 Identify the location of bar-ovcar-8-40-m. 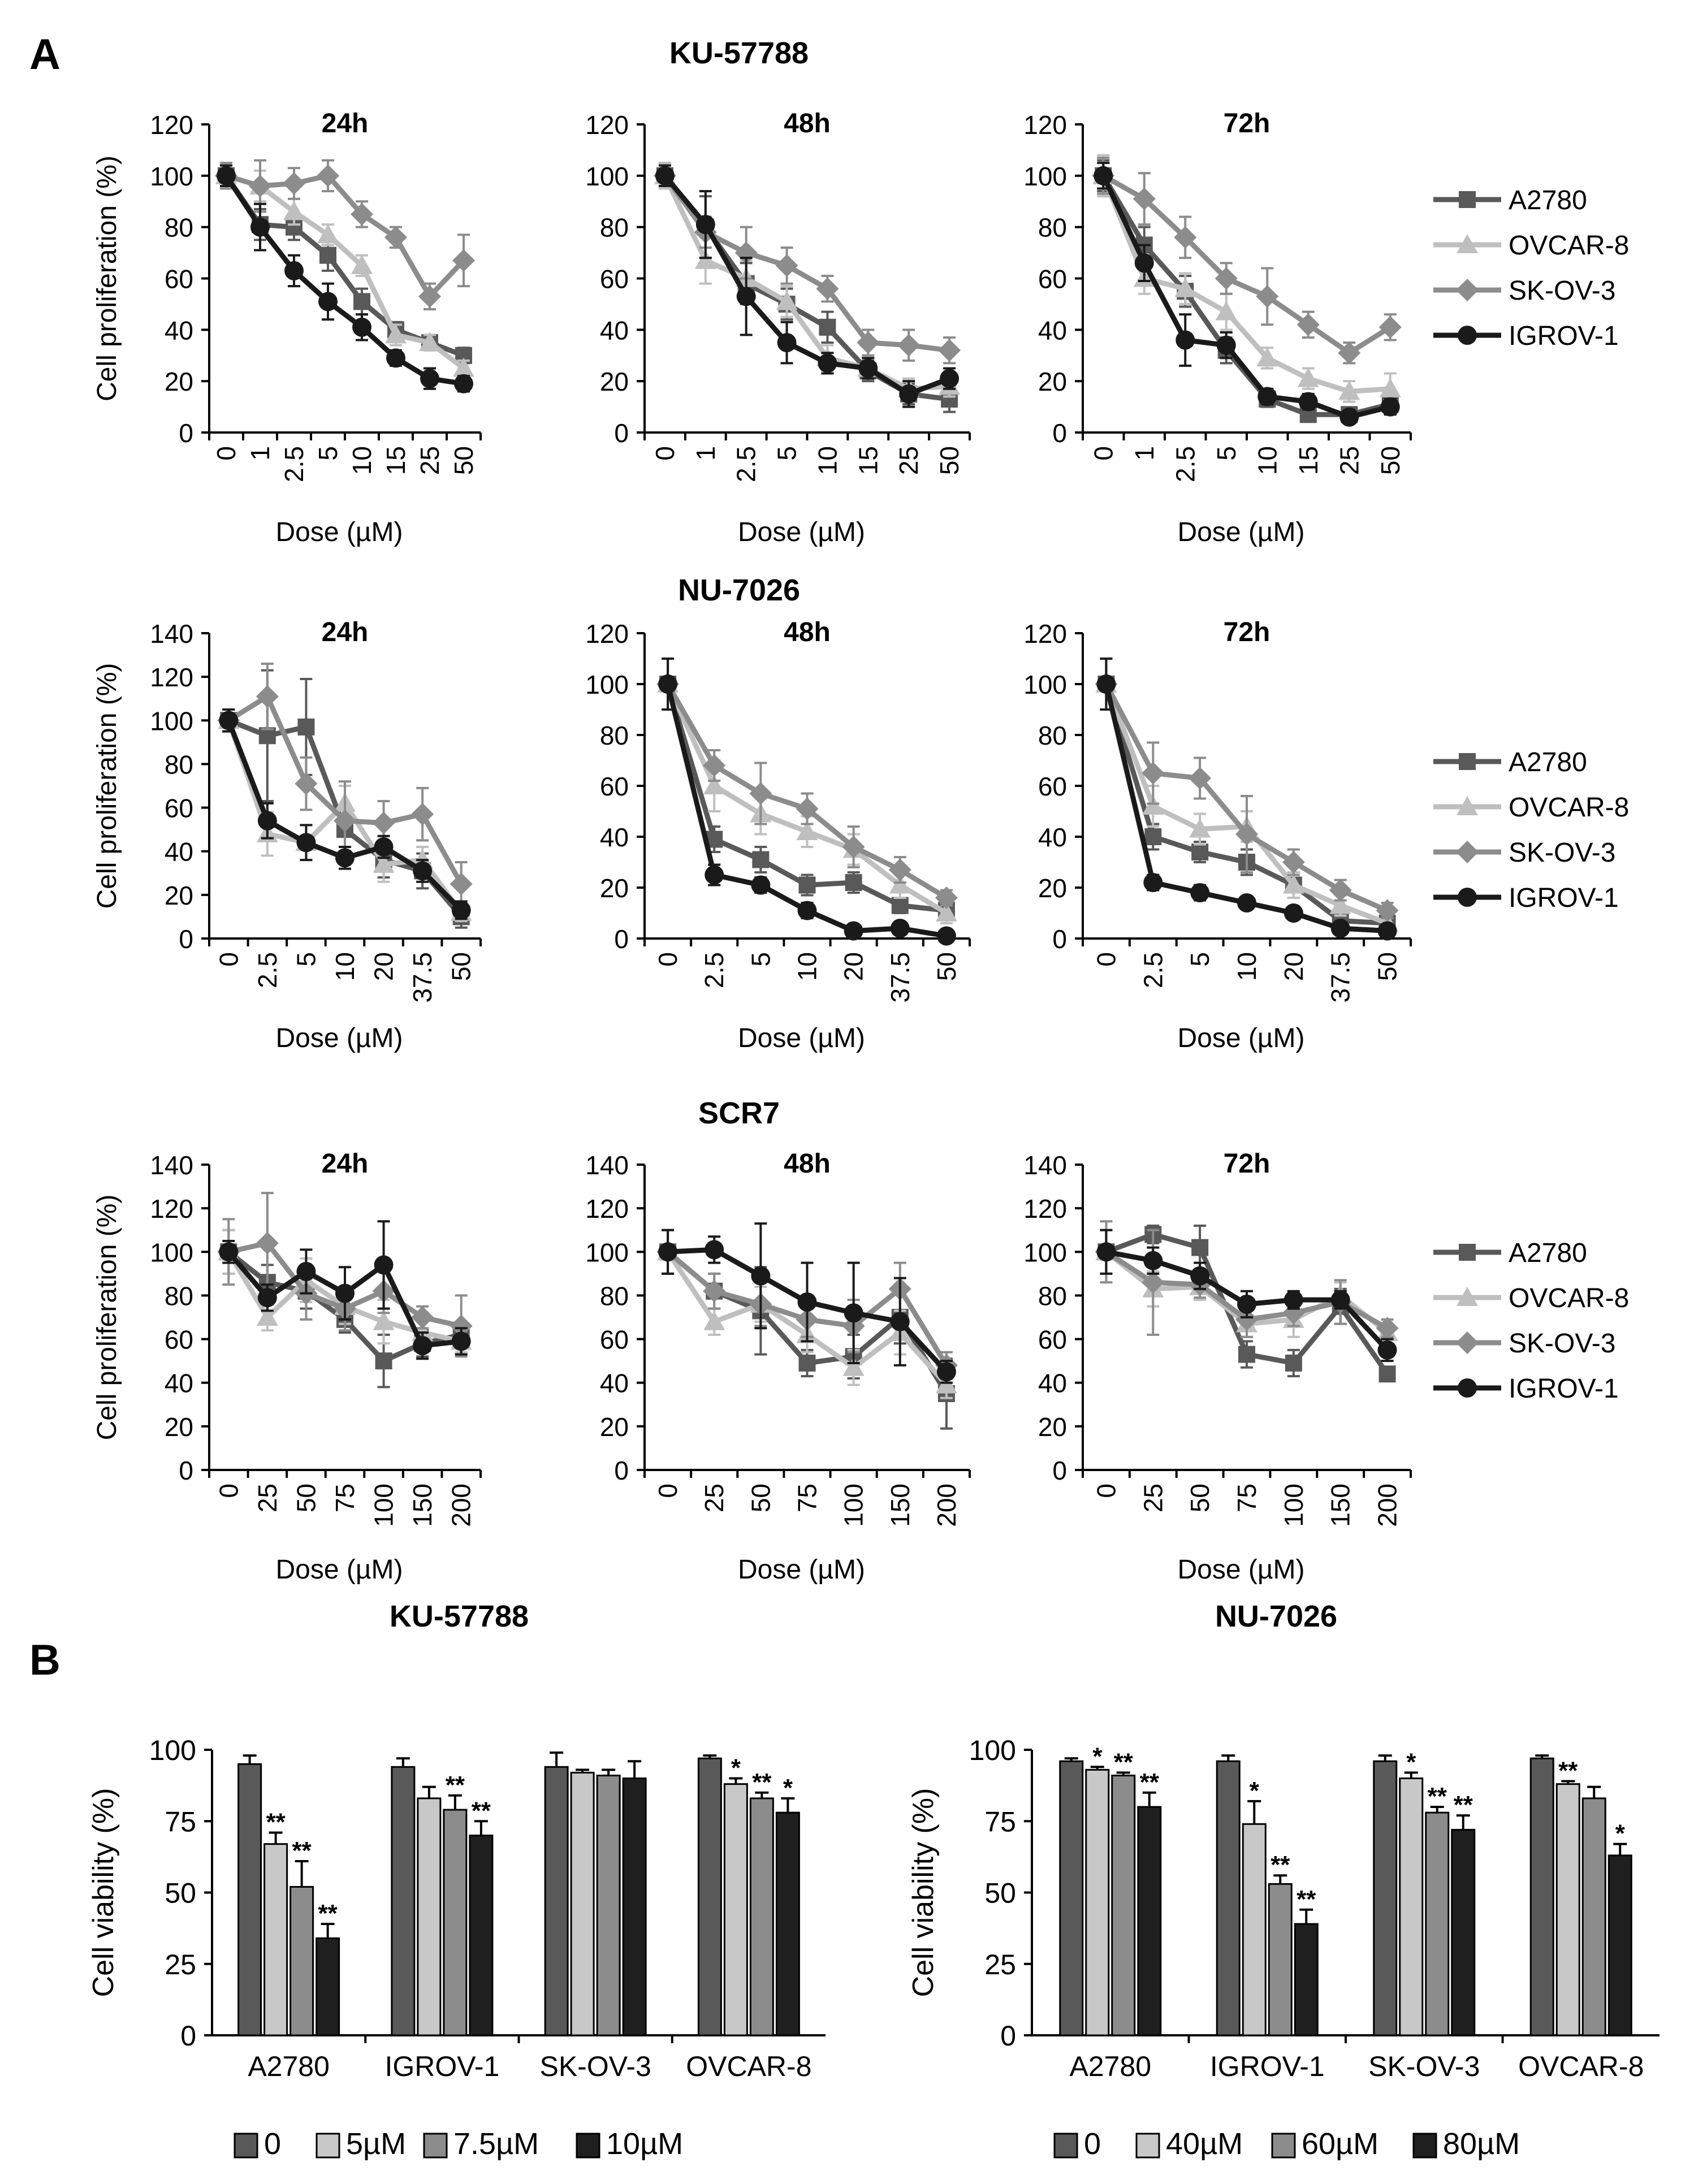
(1568, 1910).